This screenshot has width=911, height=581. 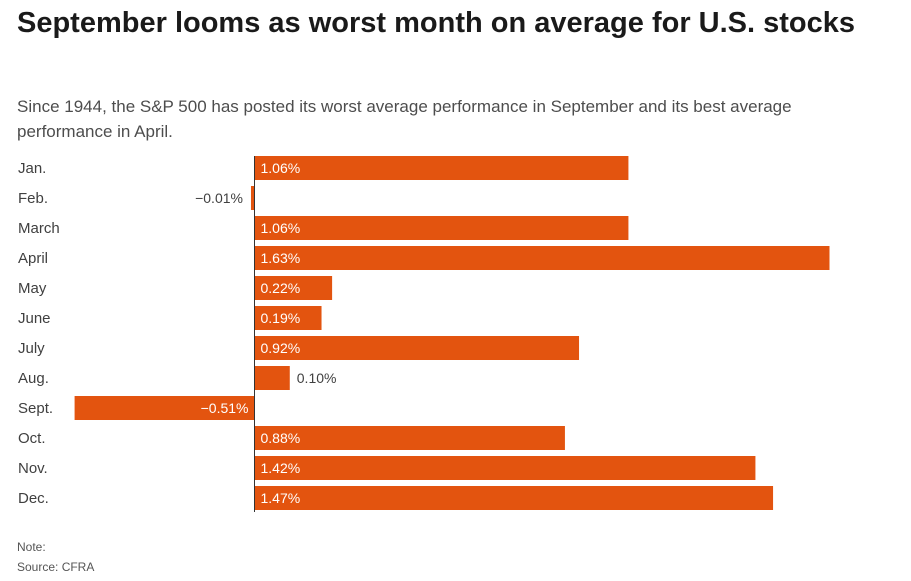 What do you see at coordinates (219, 198) in the screenshot?
I see `value-label: −0.01%` at bounding box center [219, 198].